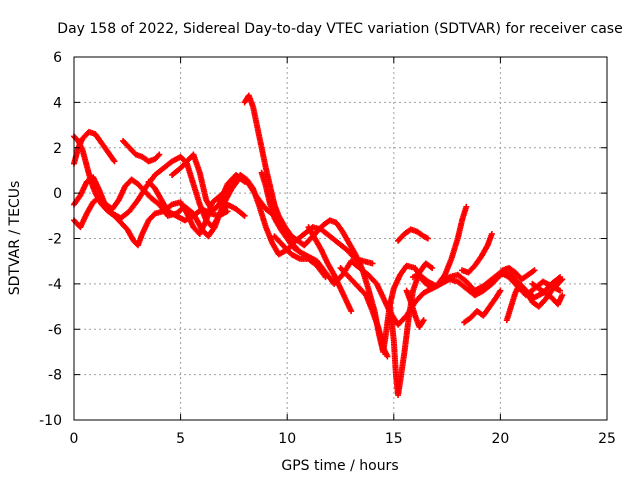 The image size is (640, 480). I want to click on y-tick-label: -6, so click(55, 330).